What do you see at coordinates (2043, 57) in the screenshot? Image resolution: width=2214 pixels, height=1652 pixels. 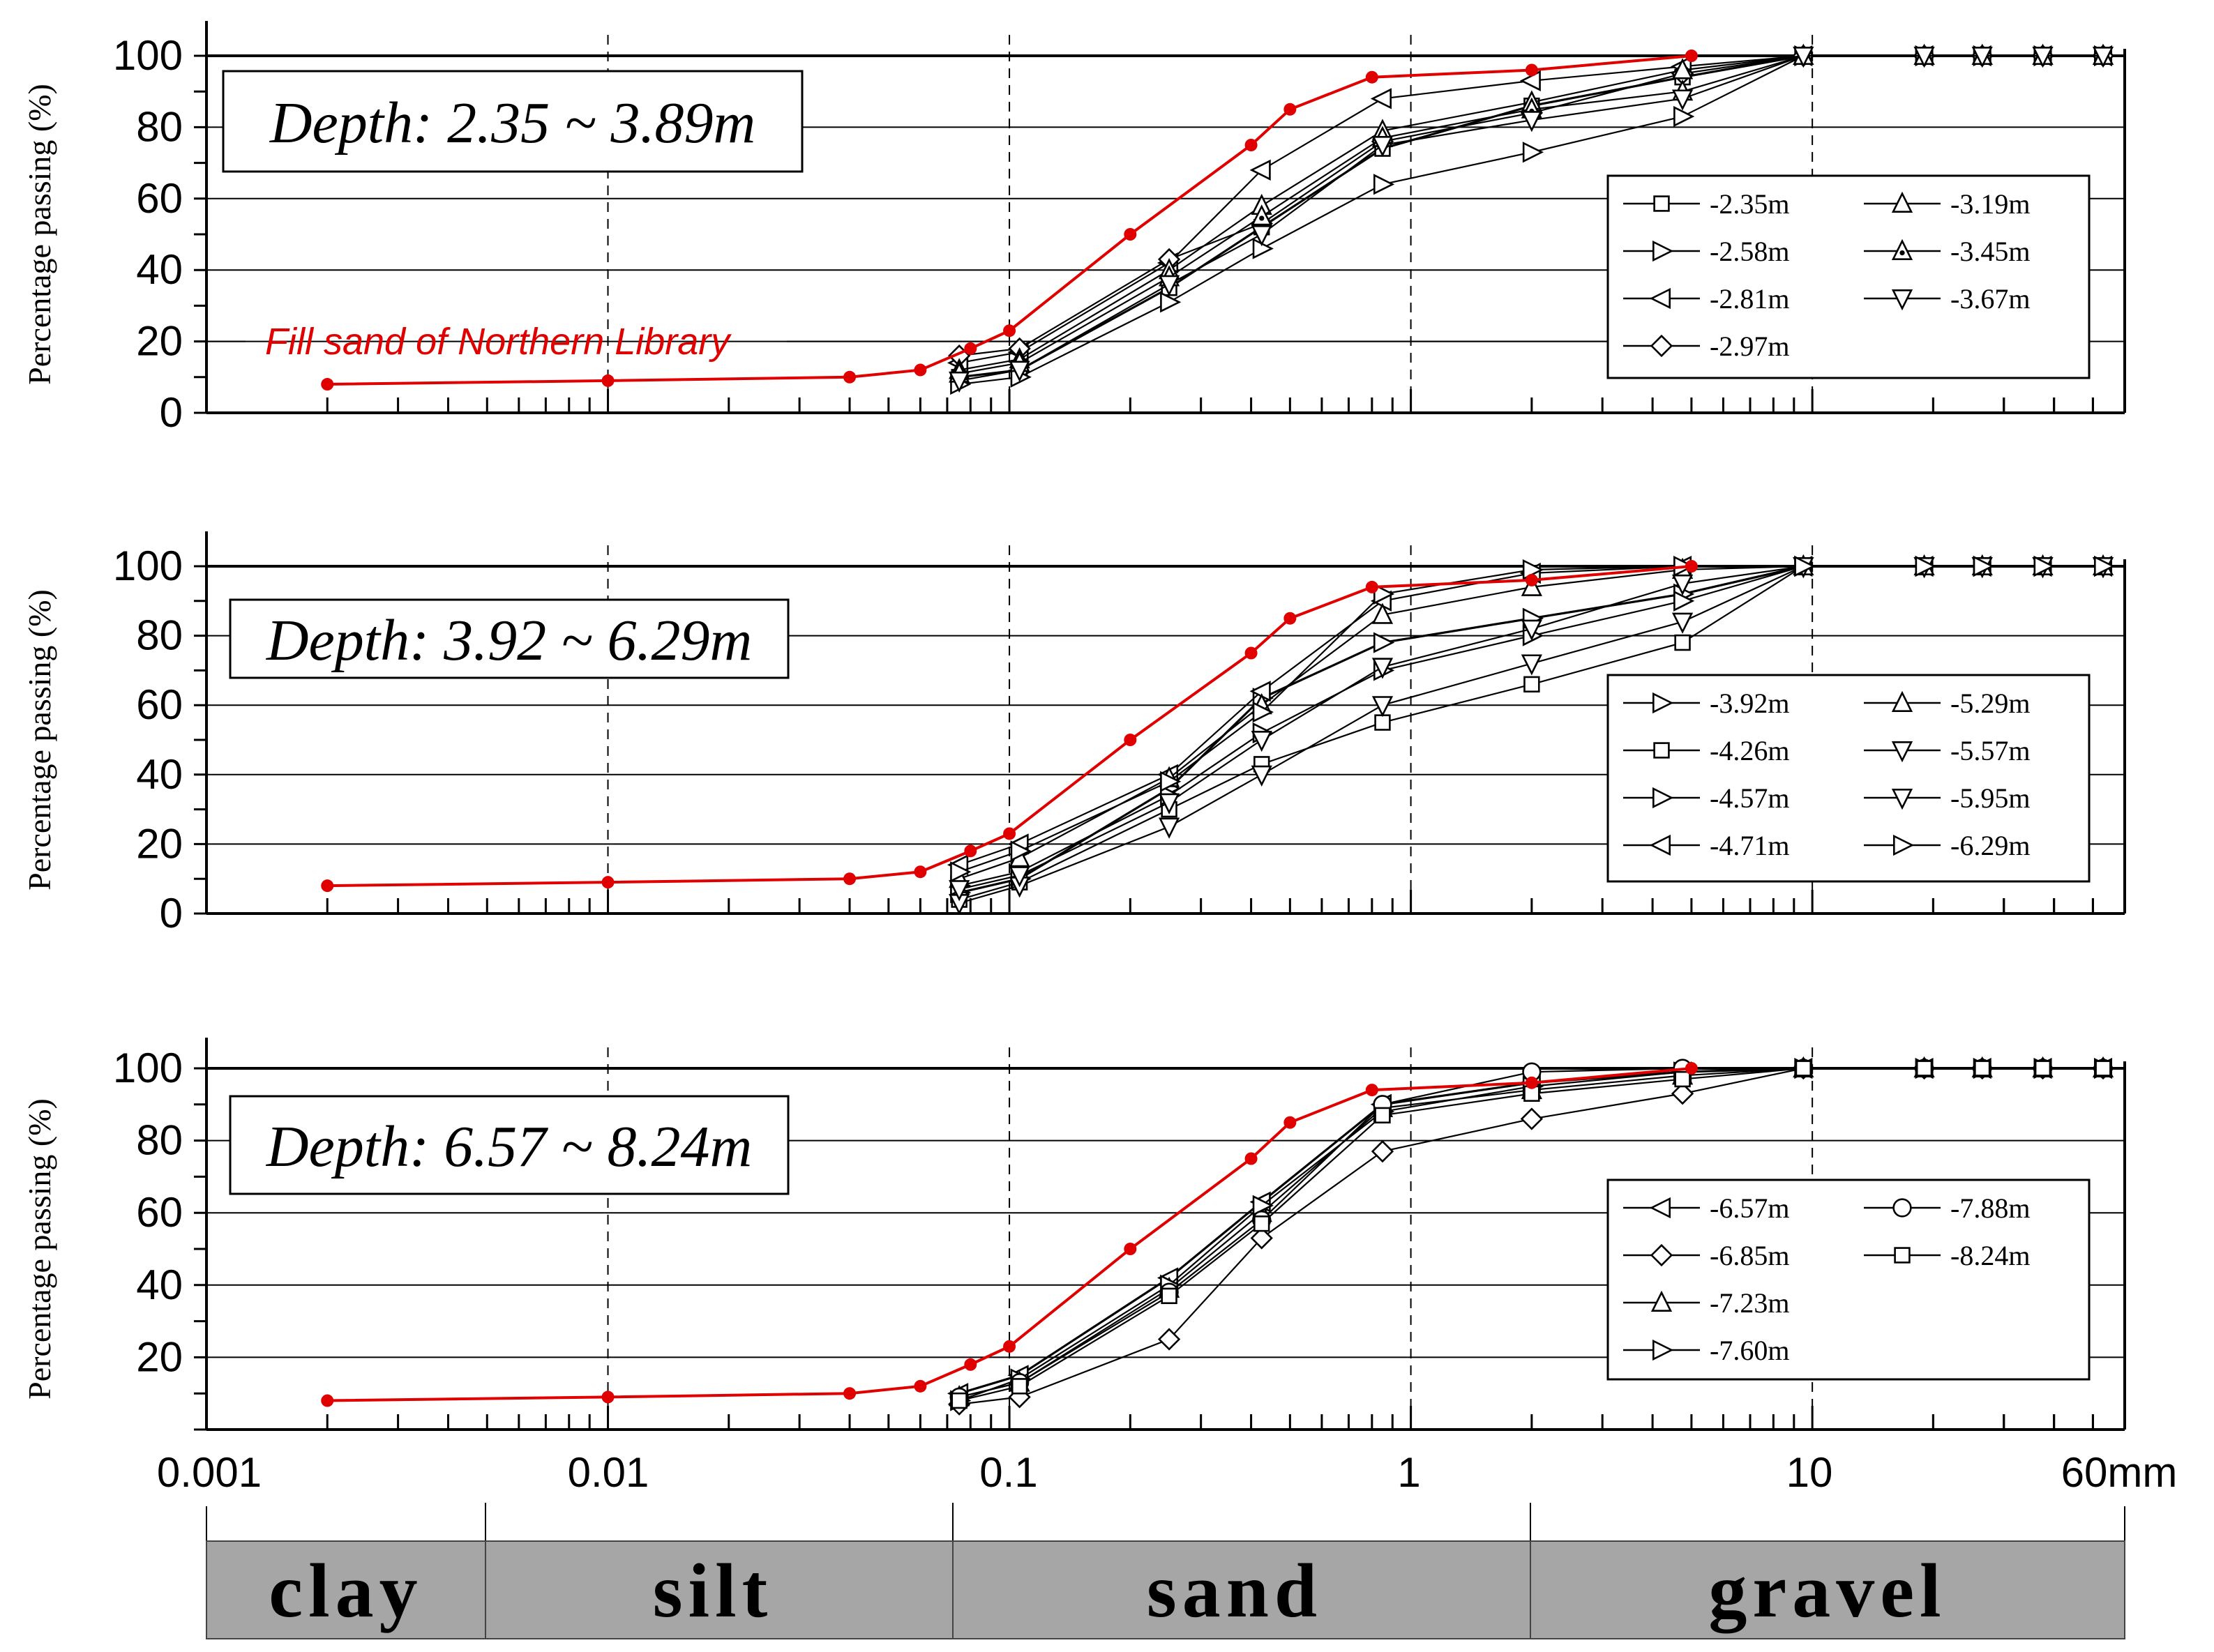 I see `point--3.67m-10` at bounding box center [2043, 57].